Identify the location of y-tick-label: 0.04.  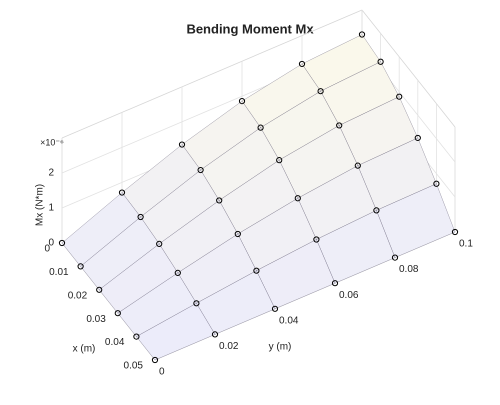
(289, 320).